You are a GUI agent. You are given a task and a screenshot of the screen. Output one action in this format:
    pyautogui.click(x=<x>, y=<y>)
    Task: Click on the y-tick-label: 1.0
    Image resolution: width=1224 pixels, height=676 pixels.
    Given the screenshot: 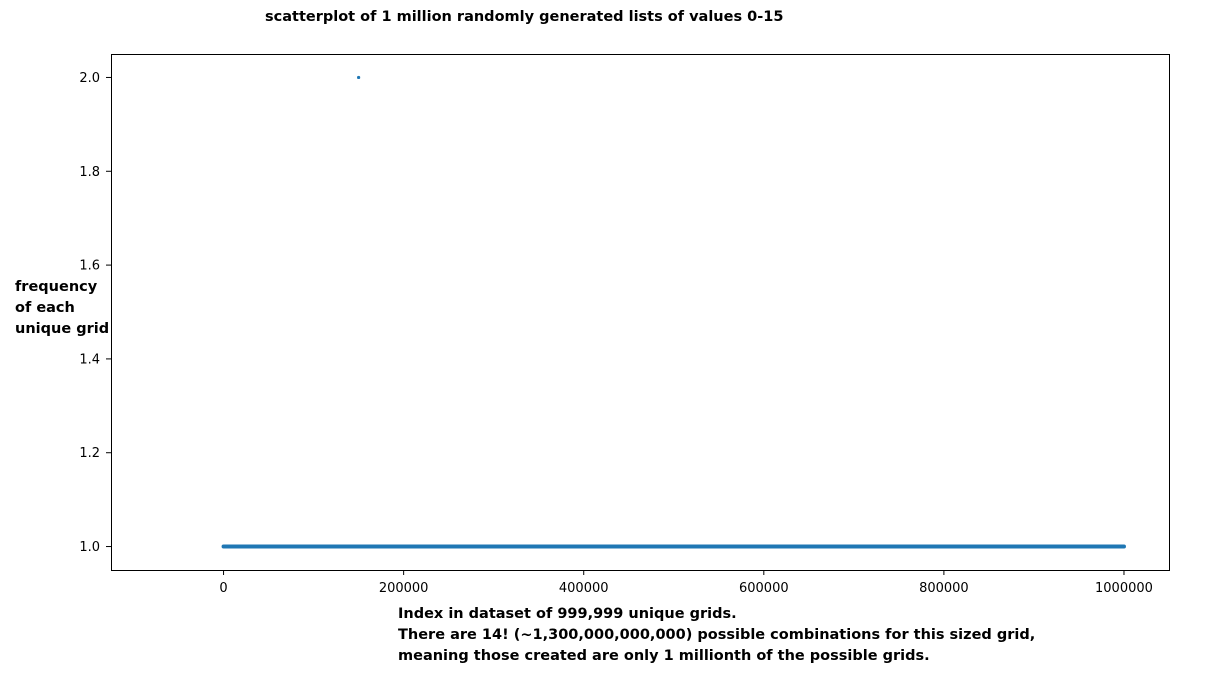 What is the action you would take?
    pyautogui.click(x=89, y=547)
    